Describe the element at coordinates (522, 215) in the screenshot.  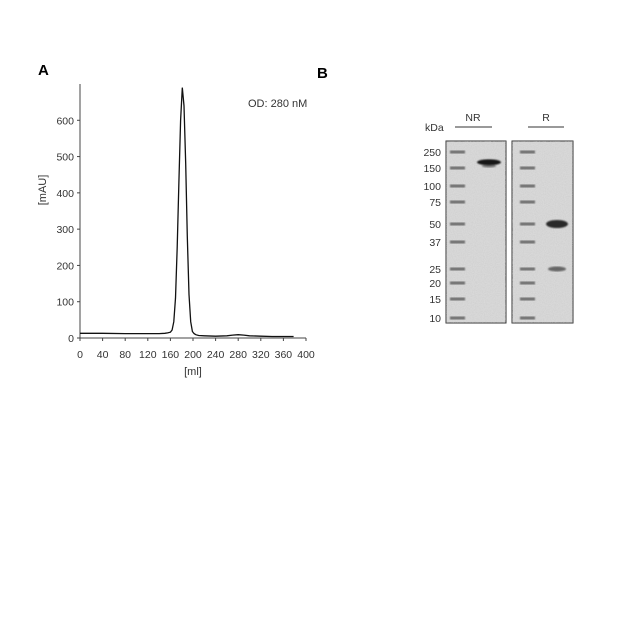
I see `sample-bands` at that location.